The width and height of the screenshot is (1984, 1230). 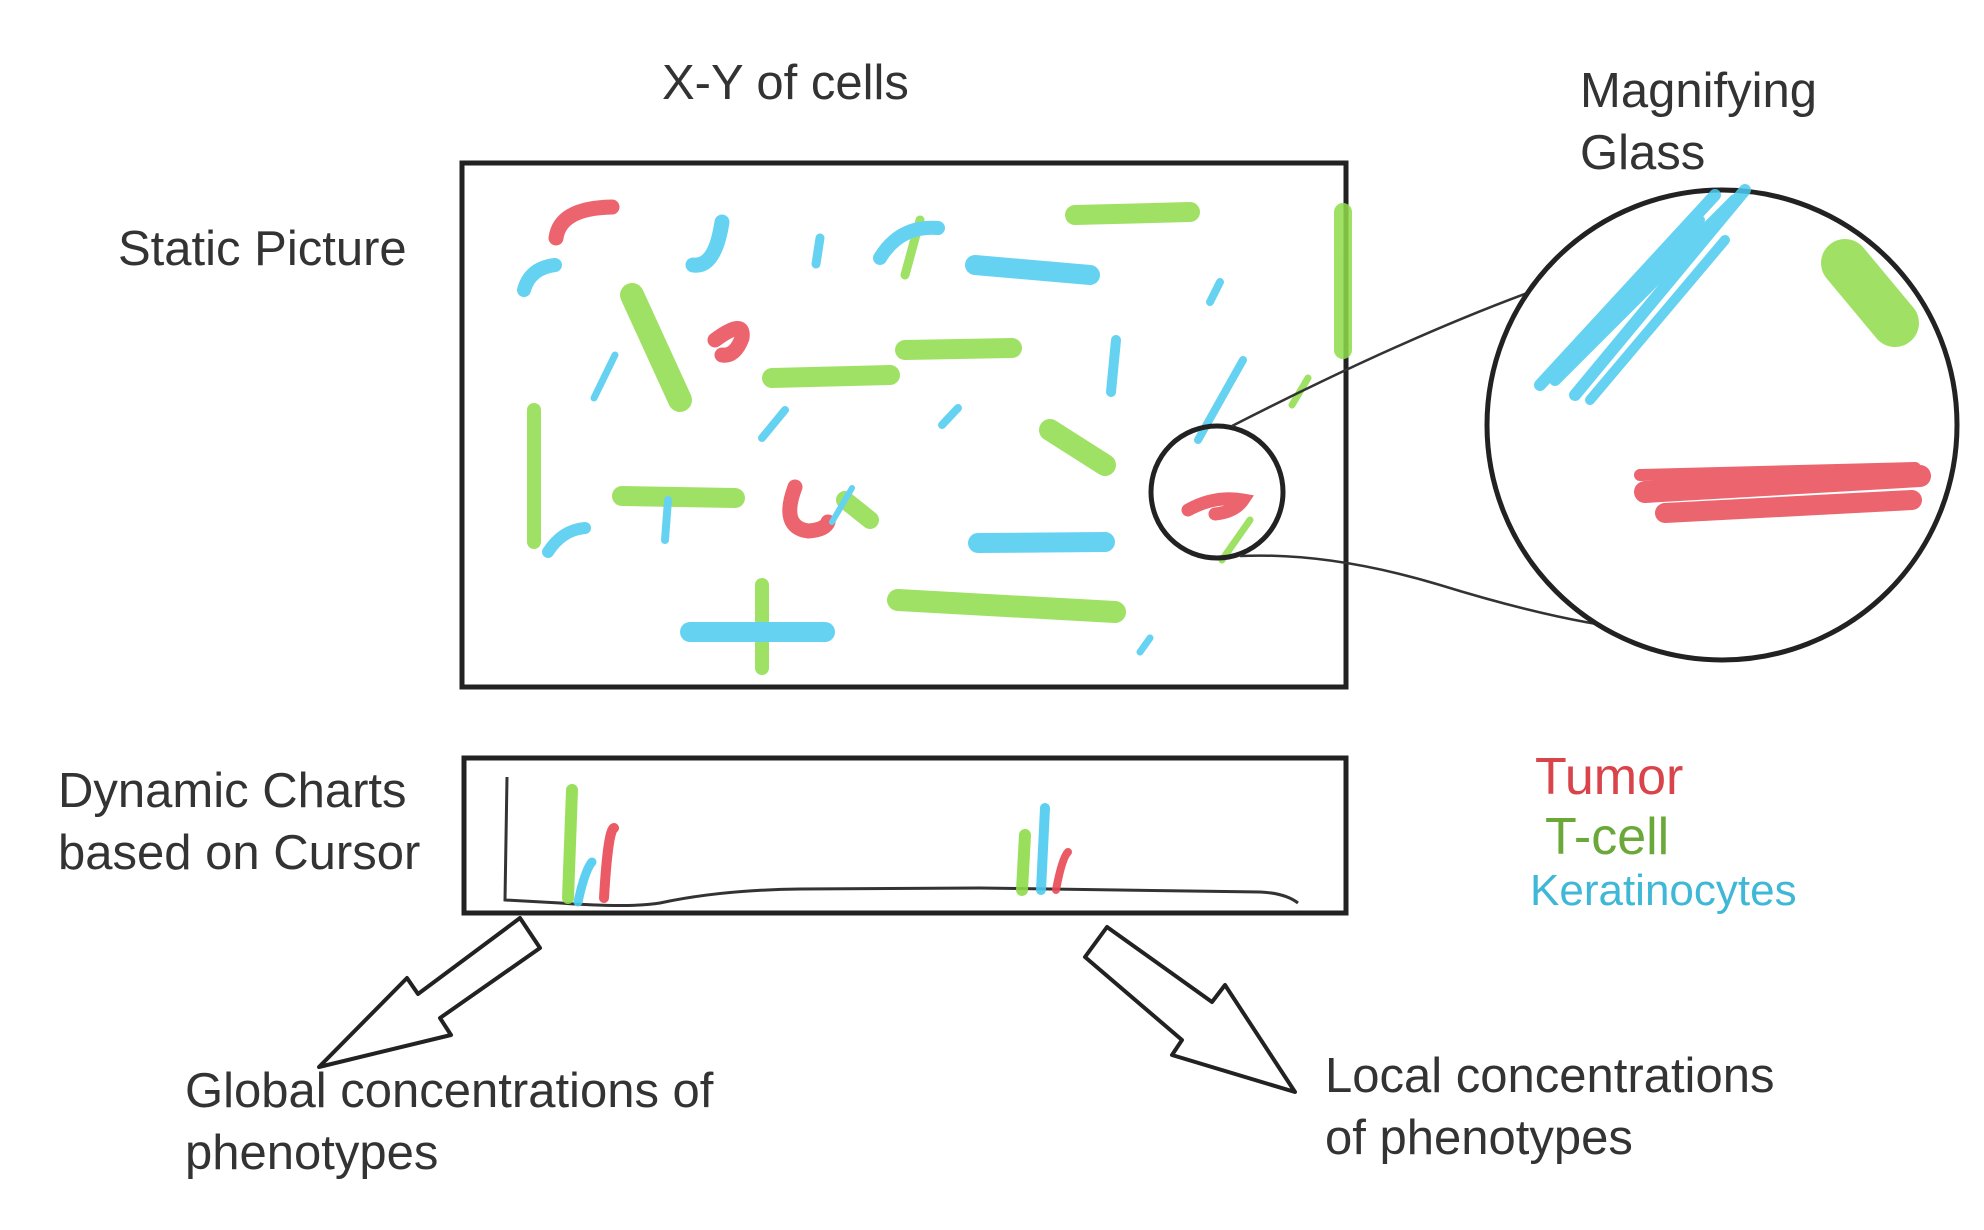 I want to click on chart-axis, so click(x=901, y=841).